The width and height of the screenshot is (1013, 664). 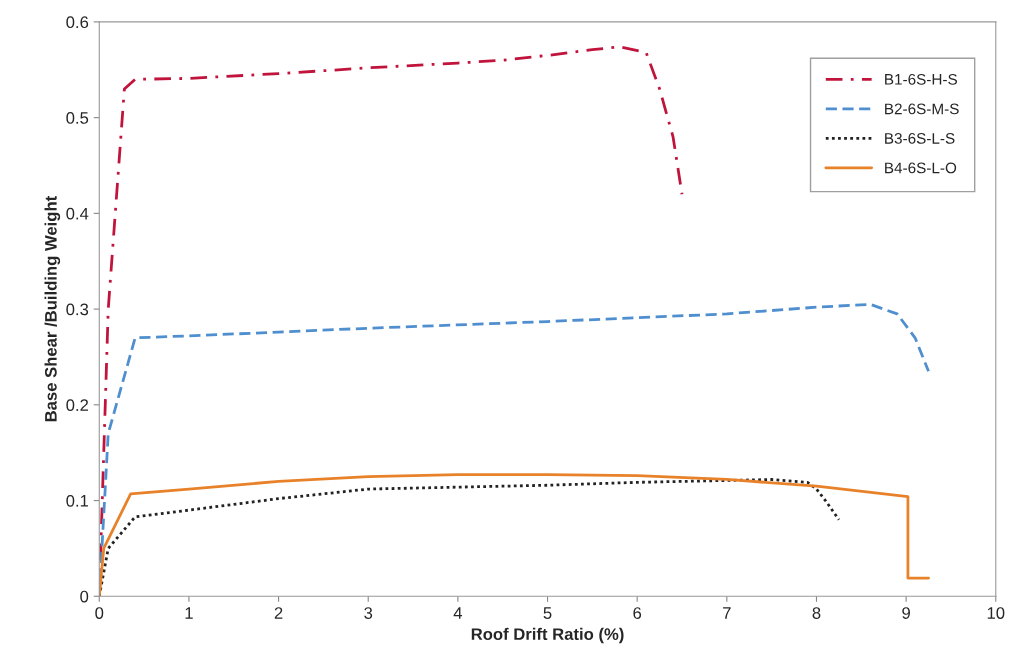 What do you see at coordinates (921, 168) in the screenshot?
I see `legend-label: B4-6S-L-O` at bounding box center [921, 168].